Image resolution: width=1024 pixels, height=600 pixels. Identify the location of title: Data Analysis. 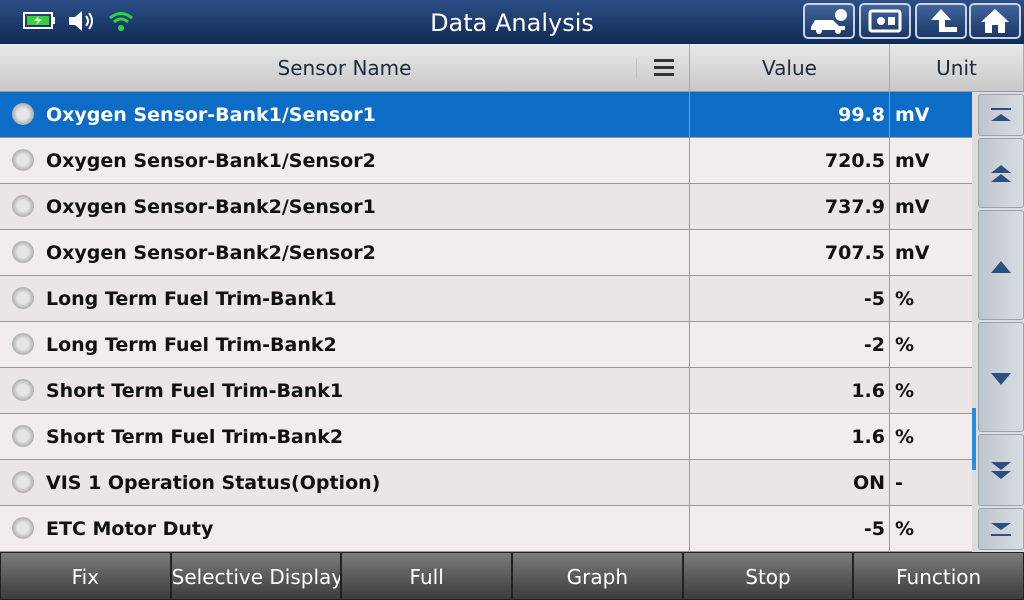
(512, 23).